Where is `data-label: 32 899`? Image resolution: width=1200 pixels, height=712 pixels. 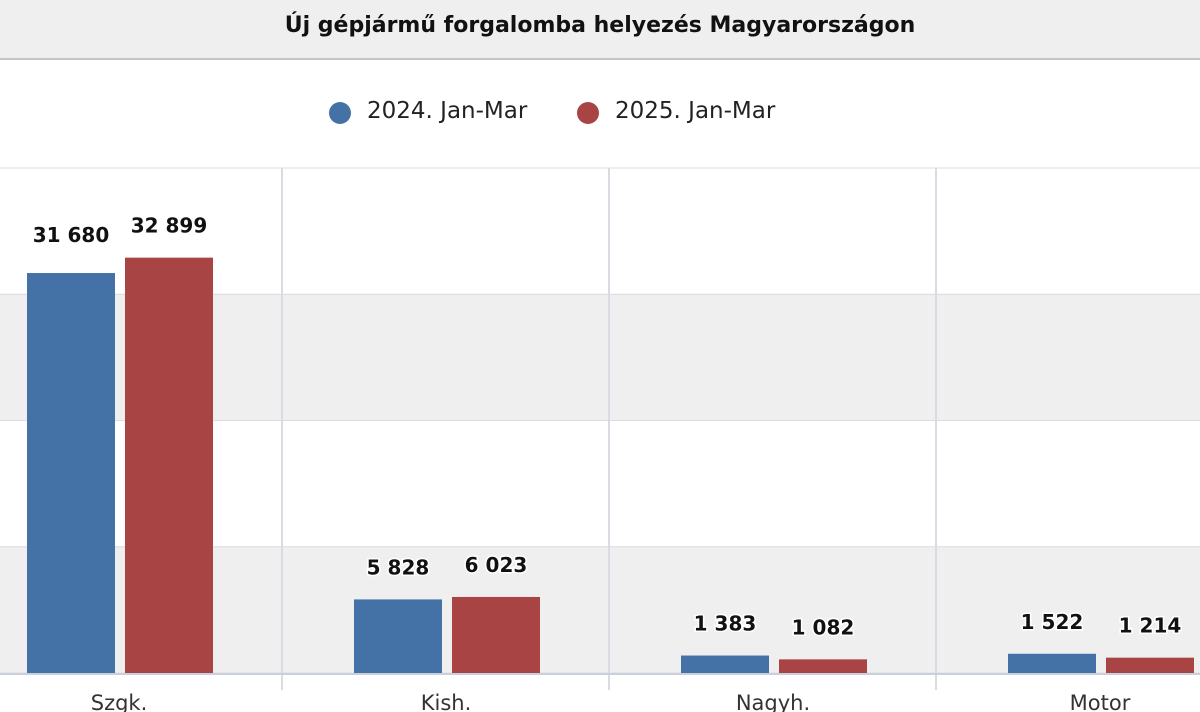 data-label: 32 899 is located at coordinates (169, 226).